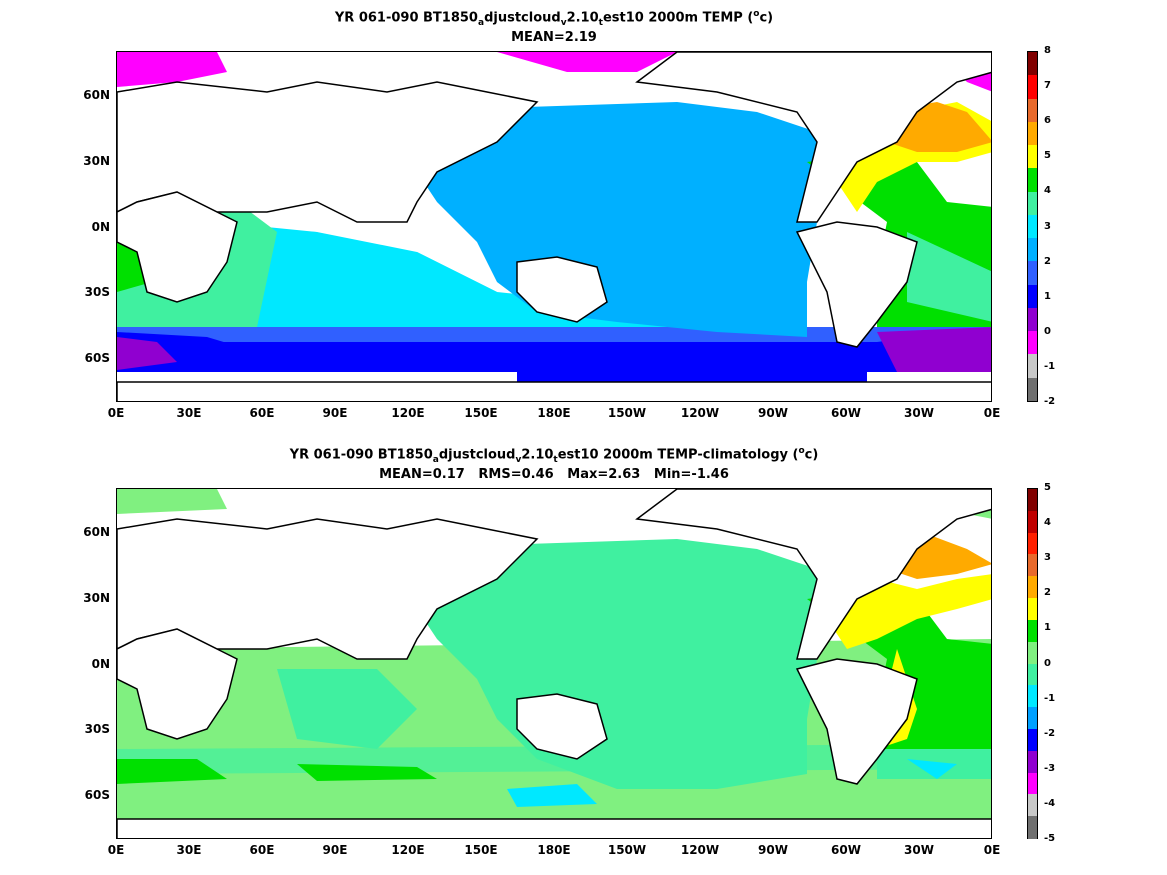 The image size is (1167, 875). Describe the element at coordinates (1050, 803) in the screenshot. I see `colorbar-tick-label: -4` at that location.